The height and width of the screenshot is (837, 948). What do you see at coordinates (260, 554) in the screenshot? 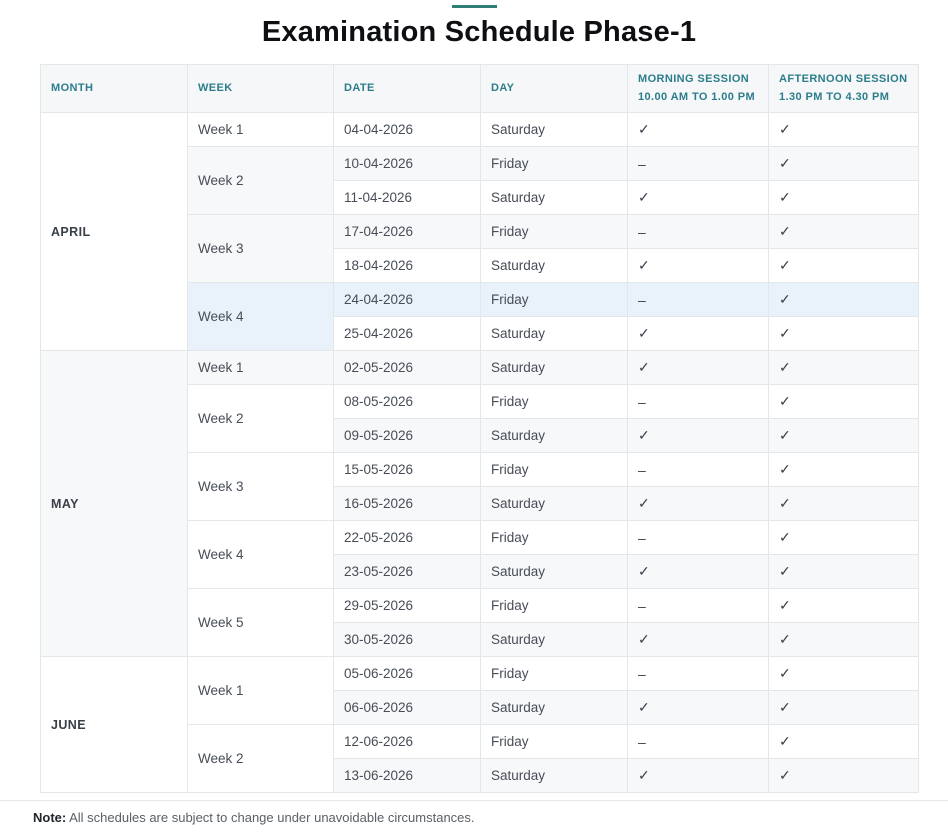
I see `week-cell: Week 4` at bounding box center [260, 554].